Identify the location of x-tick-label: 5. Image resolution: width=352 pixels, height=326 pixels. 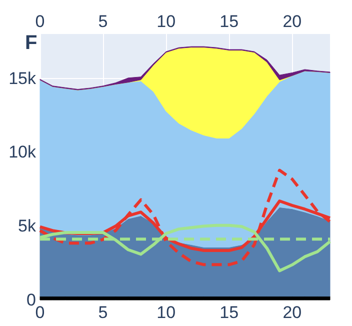
(103, 312).